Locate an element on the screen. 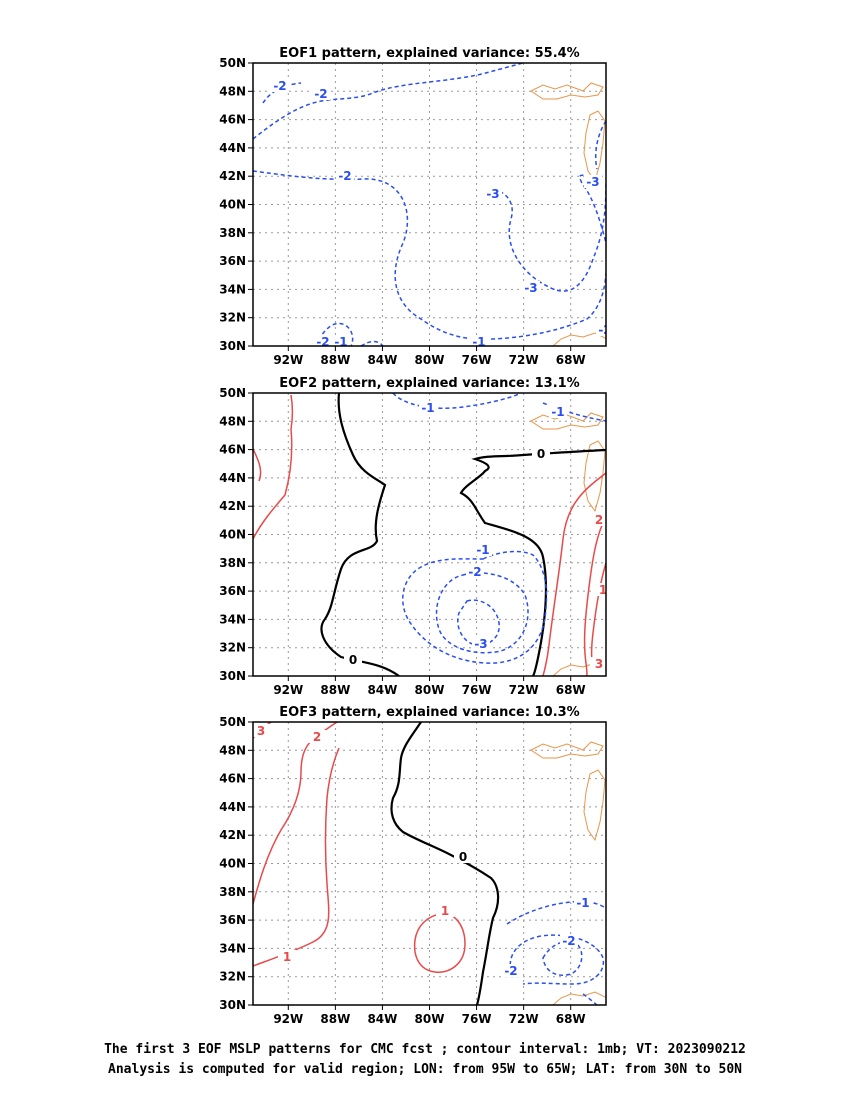 The width and height of the screenshot is (850, 1100). lon-tick-label: 88W is located at coordinates (335, 690).